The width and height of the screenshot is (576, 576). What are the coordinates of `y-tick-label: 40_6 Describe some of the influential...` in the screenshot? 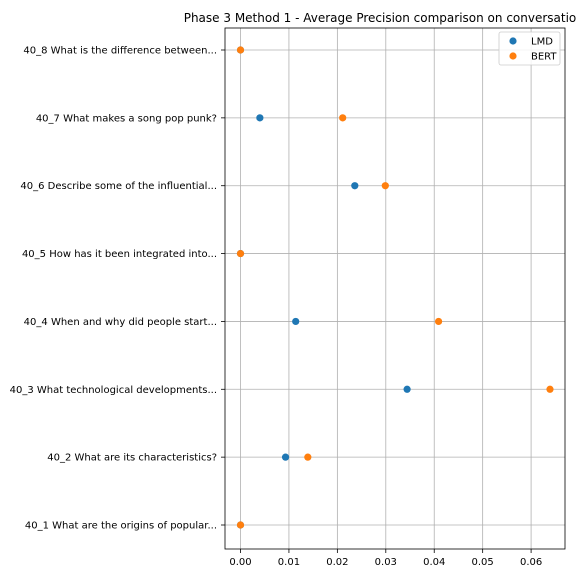 It's located at (118, 186).